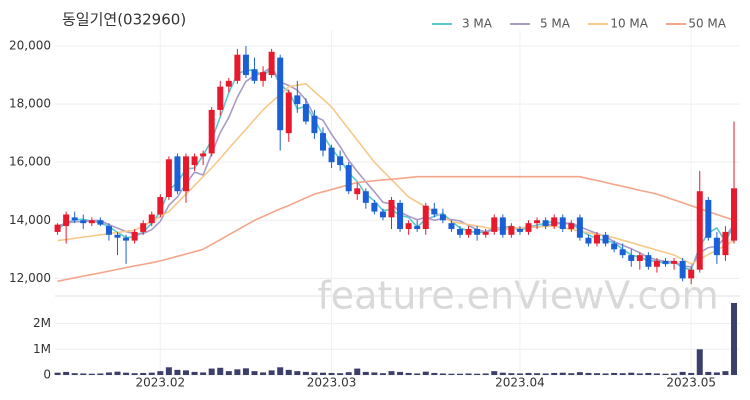  What do you see at coordinates (30, 162) in the screenshot?
I see `y-tick-label: 16,000` at bounding box center [30, 162].